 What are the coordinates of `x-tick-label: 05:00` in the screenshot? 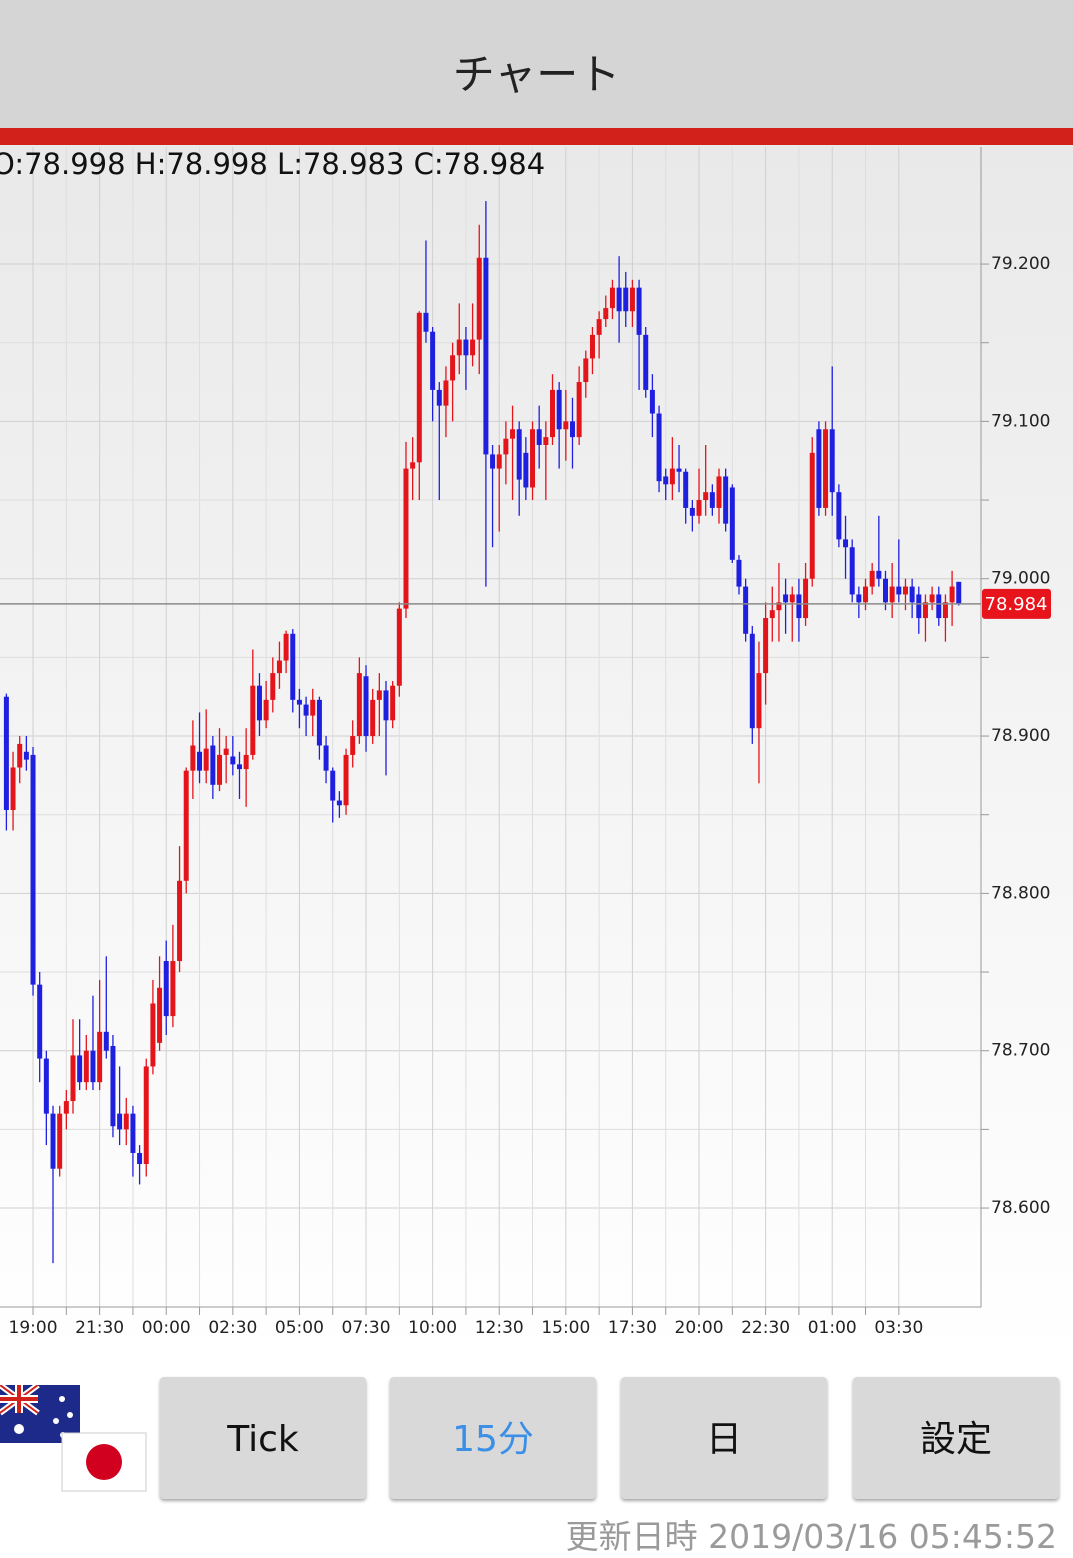 It's located at (299, 1328).